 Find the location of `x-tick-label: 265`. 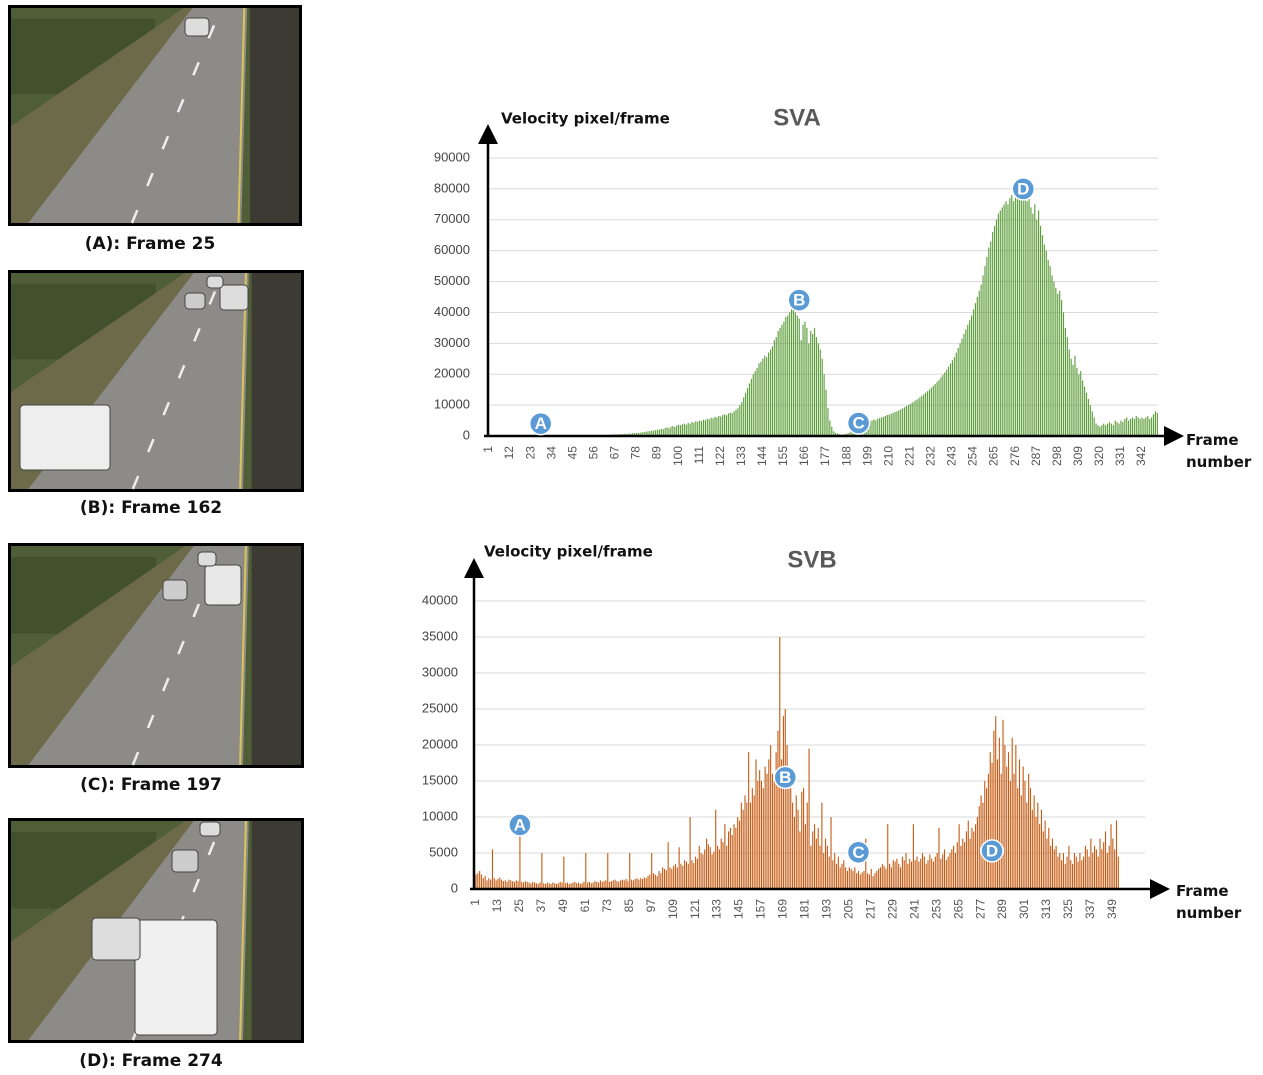

x-tick-label: 265 is located at coordinates (994, 456).